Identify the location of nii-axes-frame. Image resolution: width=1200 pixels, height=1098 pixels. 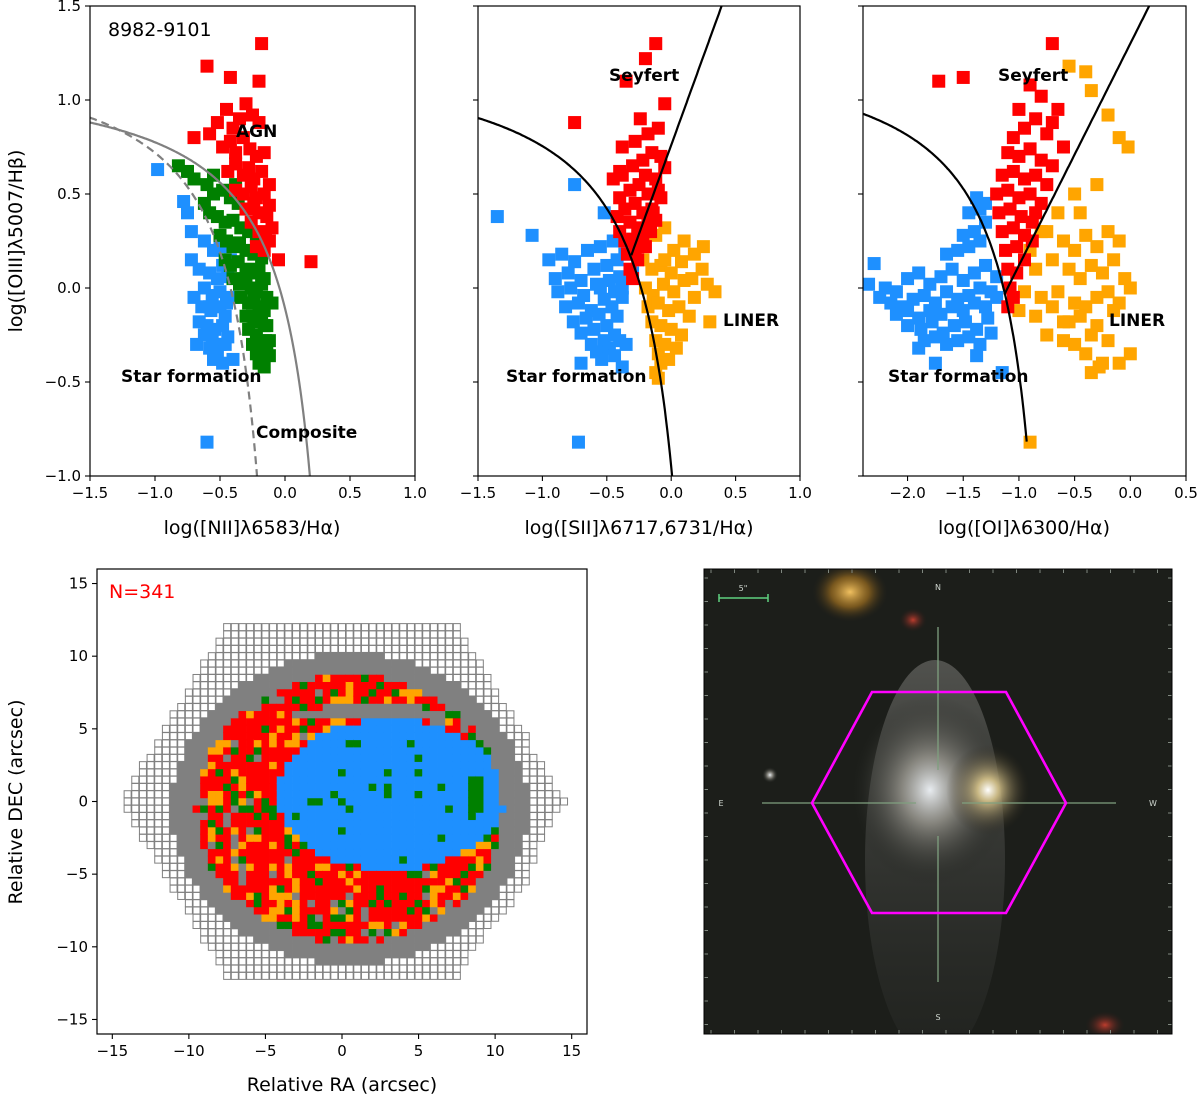
(252, 241).